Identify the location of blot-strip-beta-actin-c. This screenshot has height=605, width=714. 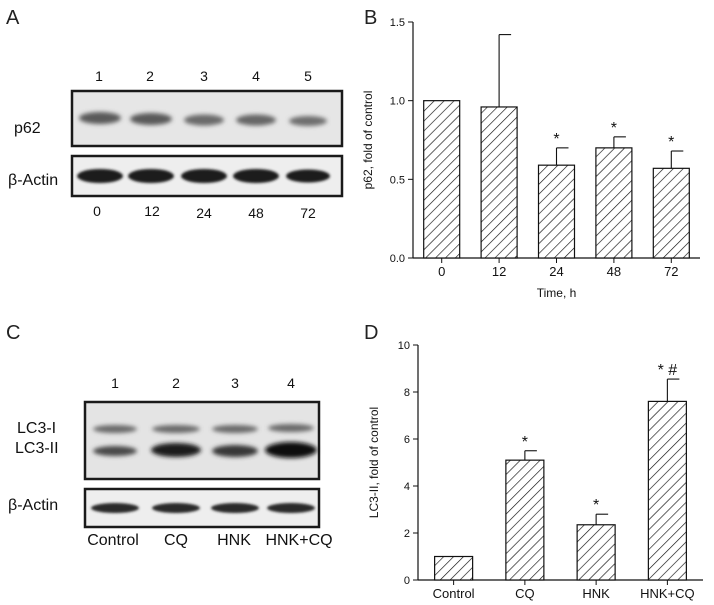
(202, 508).